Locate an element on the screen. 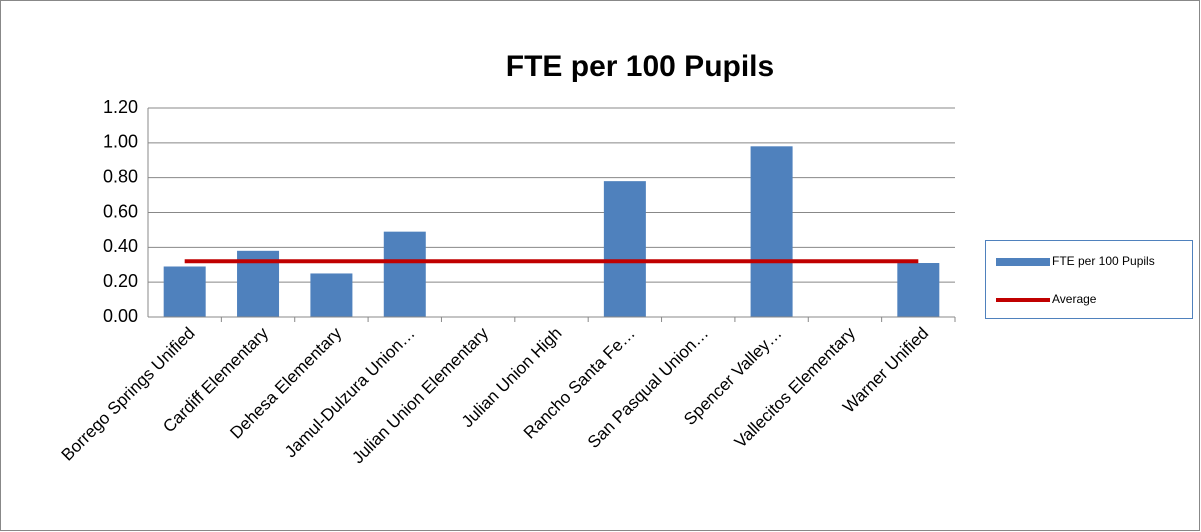 The width and height of the screenshot is (1201, 532). y-tick-label: 0.40 is located at coordinates (120, 246).